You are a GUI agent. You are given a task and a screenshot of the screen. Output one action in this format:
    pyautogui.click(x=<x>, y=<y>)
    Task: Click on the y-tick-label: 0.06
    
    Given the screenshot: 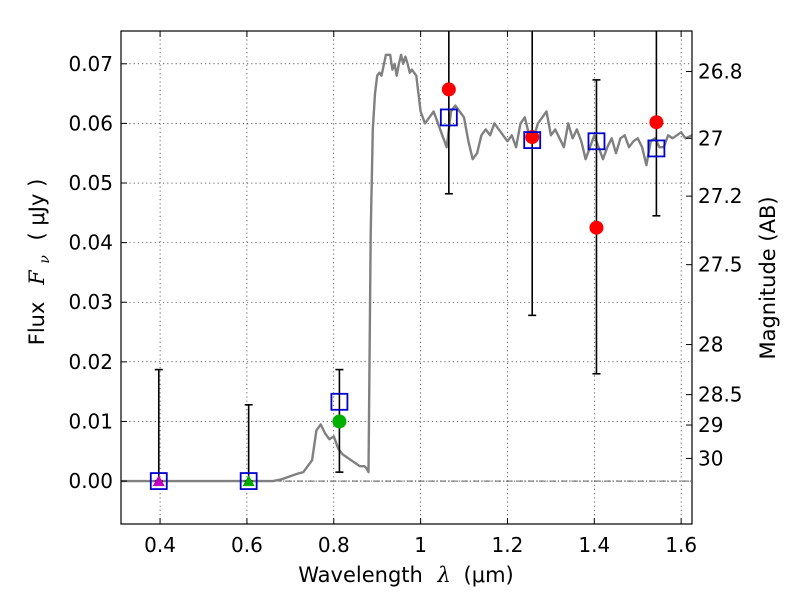 What is the action you would take?
    pyautogui.click(x=90, y=123)
    